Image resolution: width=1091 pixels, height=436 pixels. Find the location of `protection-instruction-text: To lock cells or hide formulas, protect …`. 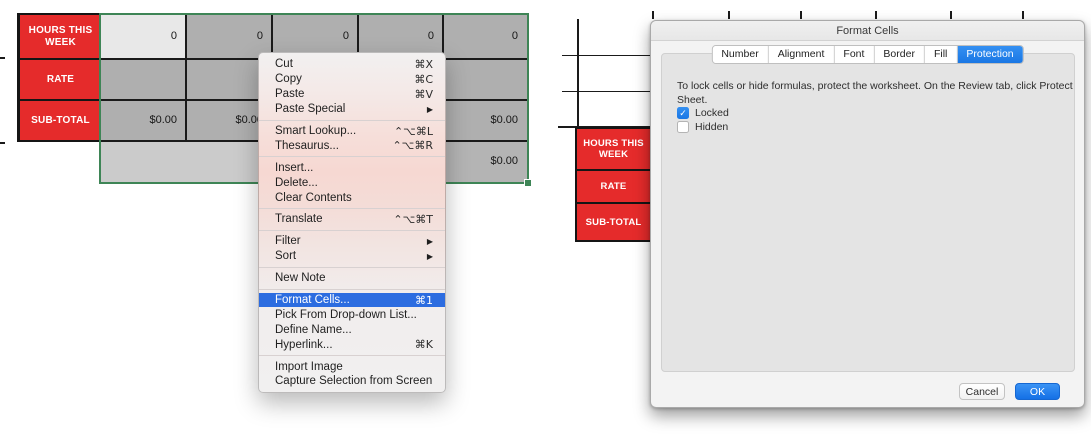

protection-instruction-text: To lock cells or hide formulas, protect … is located at coordinates (875, 93).